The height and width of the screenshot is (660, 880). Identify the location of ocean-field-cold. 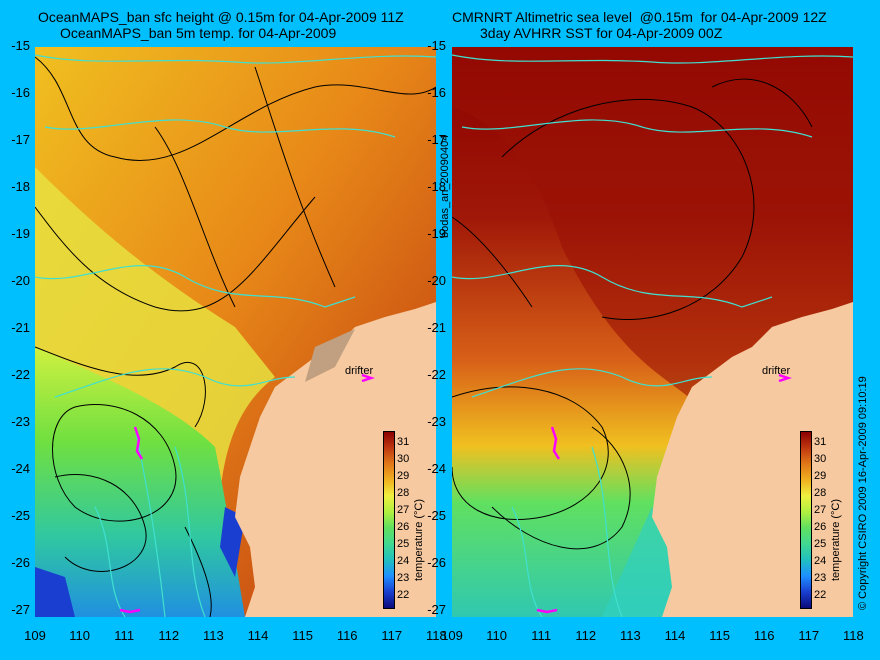
(55, 592).